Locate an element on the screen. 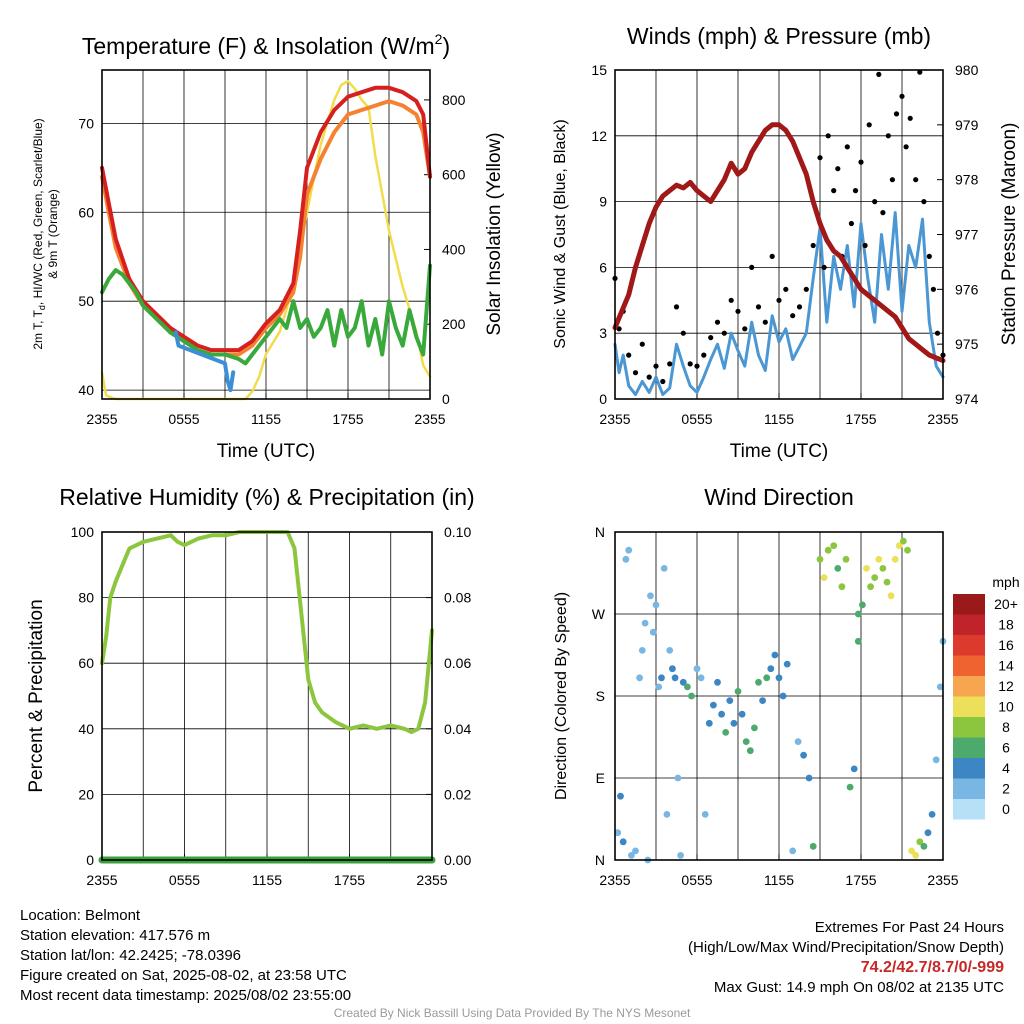 The image size is (1024, 1024). legend-label: 16 is located at coordinates (1006, 645).